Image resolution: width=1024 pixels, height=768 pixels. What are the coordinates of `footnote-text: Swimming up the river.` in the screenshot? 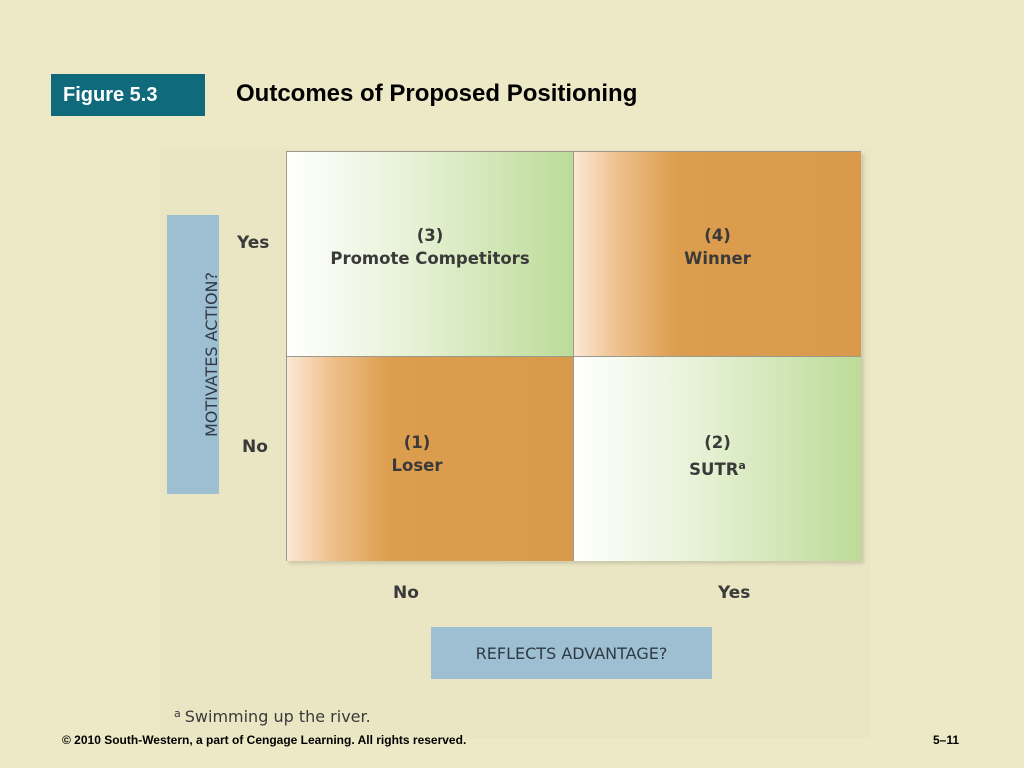 It's located at (277, 716).